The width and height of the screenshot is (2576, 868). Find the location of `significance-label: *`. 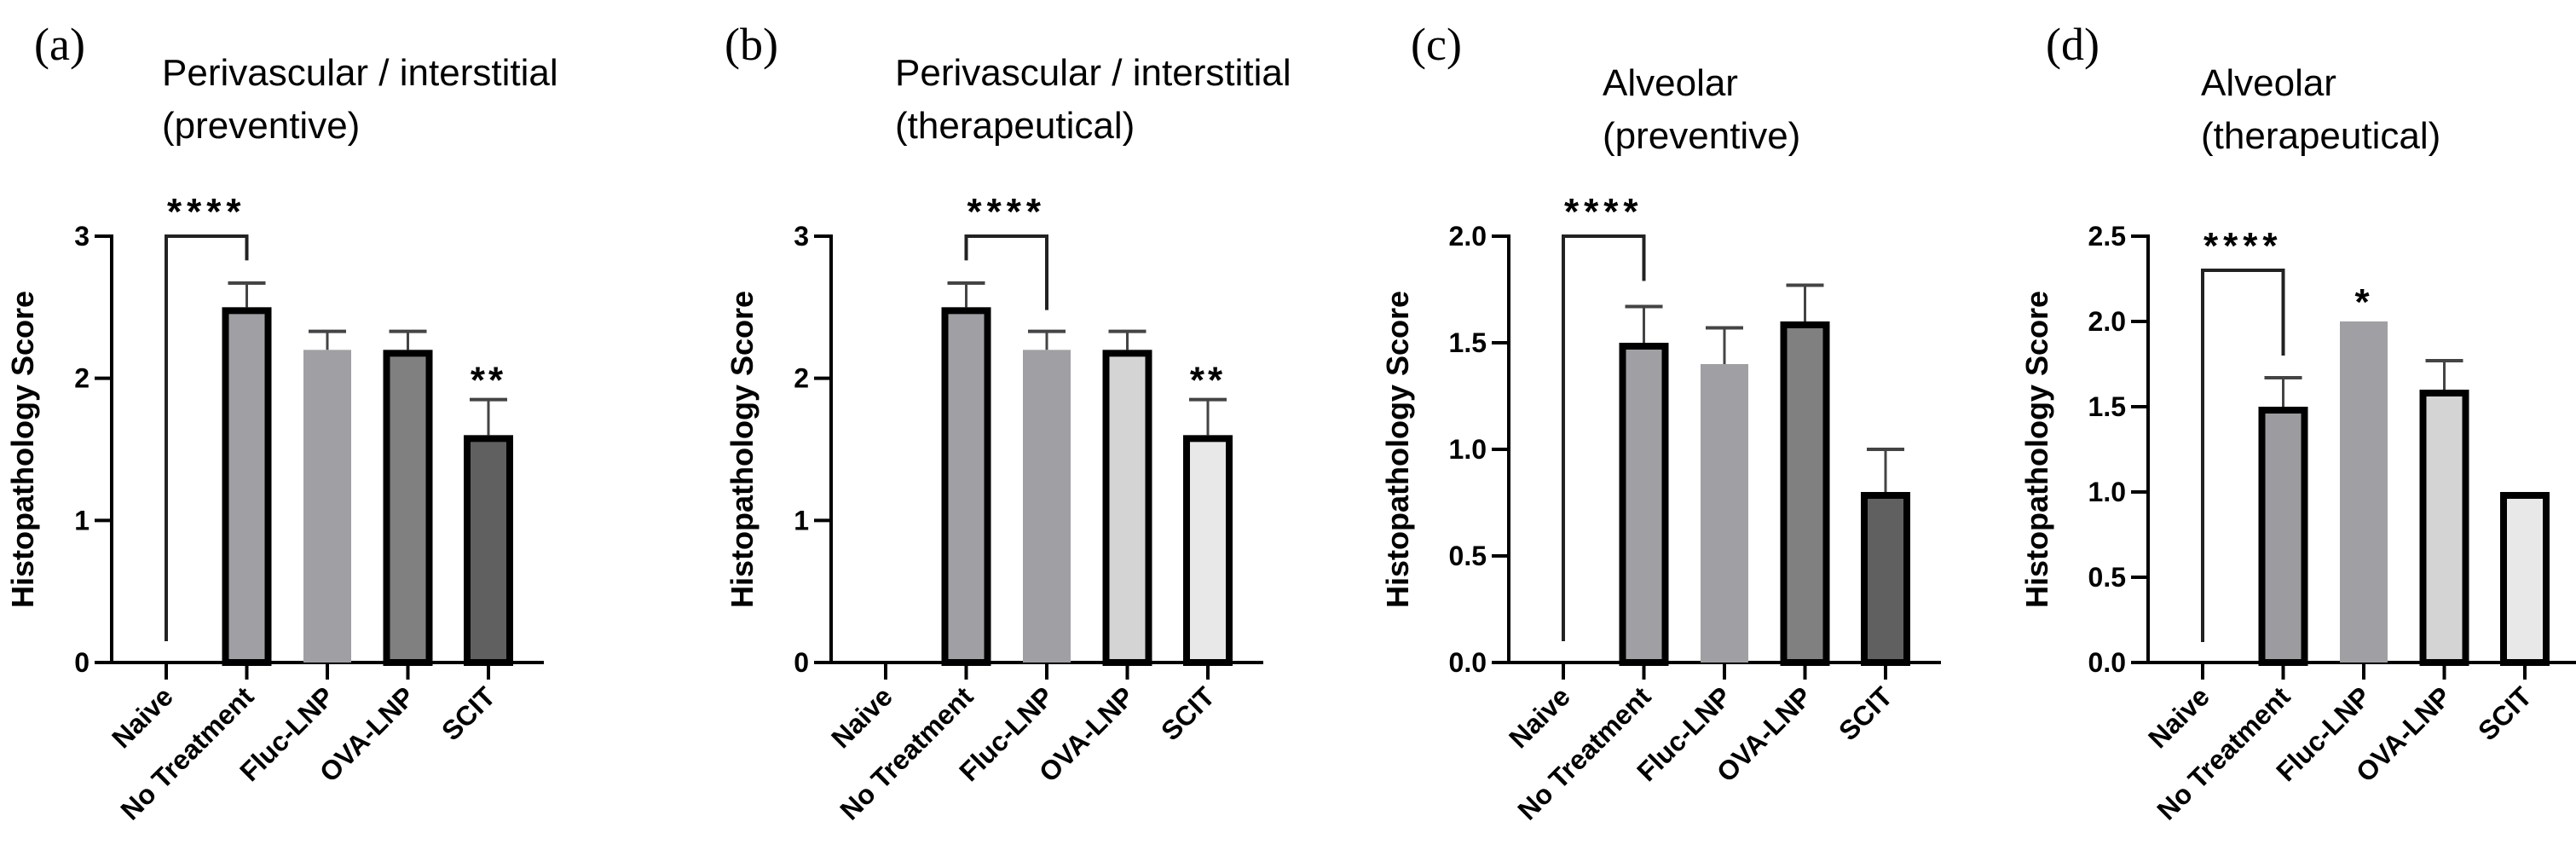

significance-label: * is located at coordinates (2363, 302).